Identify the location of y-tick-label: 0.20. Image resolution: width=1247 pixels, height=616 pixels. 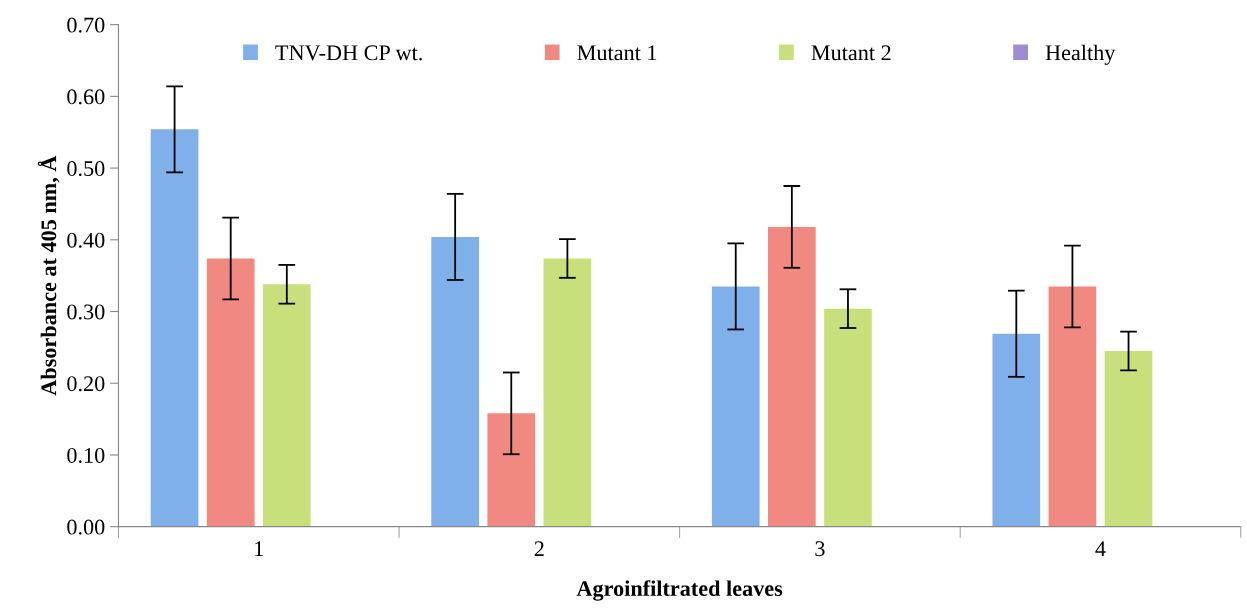
(86, 384).